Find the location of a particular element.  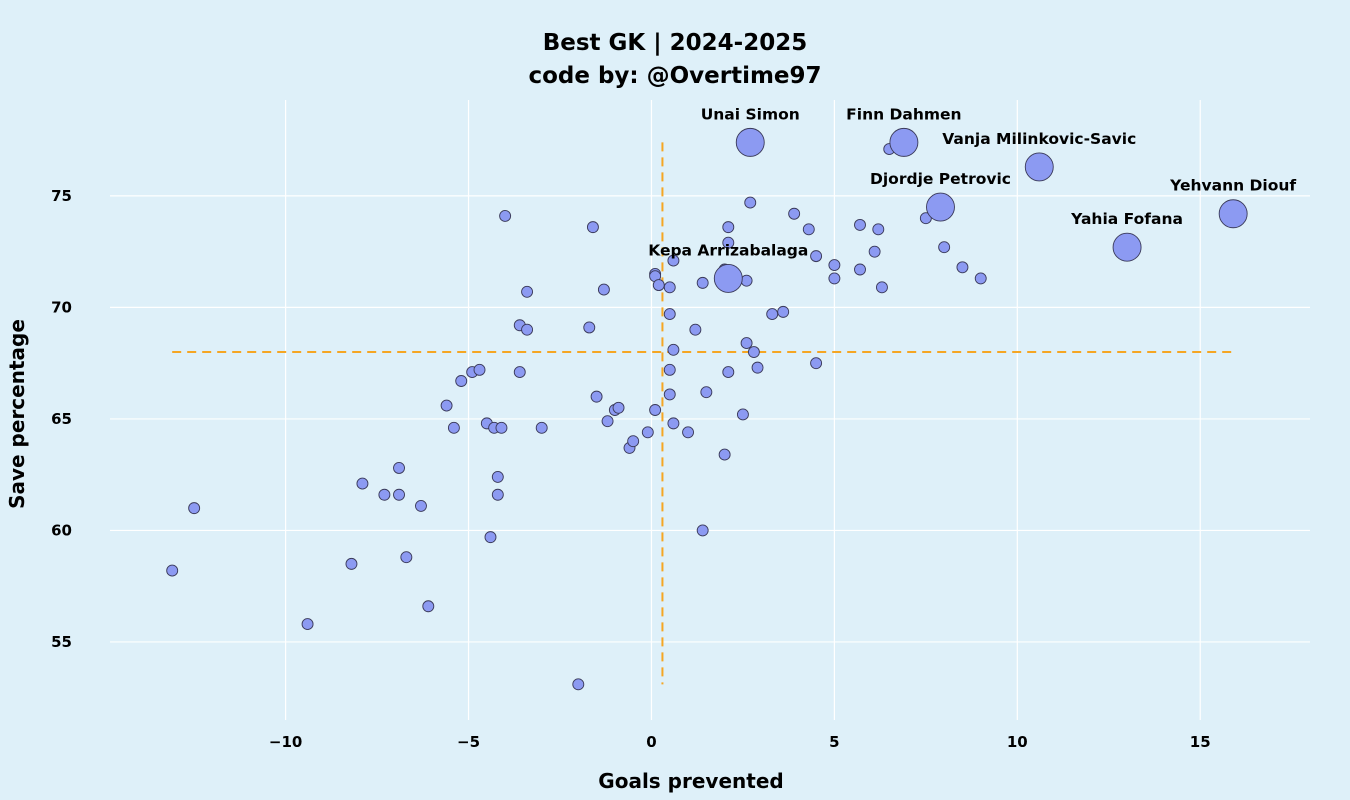

x-tick-label: 10 is located at coordinates (1017, 742).